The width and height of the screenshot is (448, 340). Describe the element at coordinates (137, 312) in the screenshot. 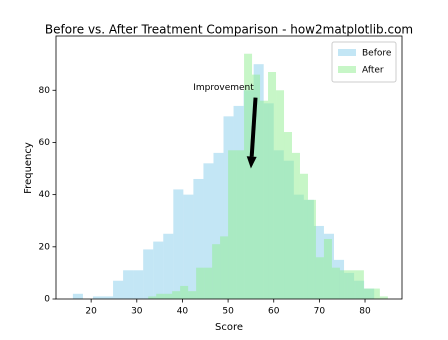

I see `x-tick-label: 30` at that location.